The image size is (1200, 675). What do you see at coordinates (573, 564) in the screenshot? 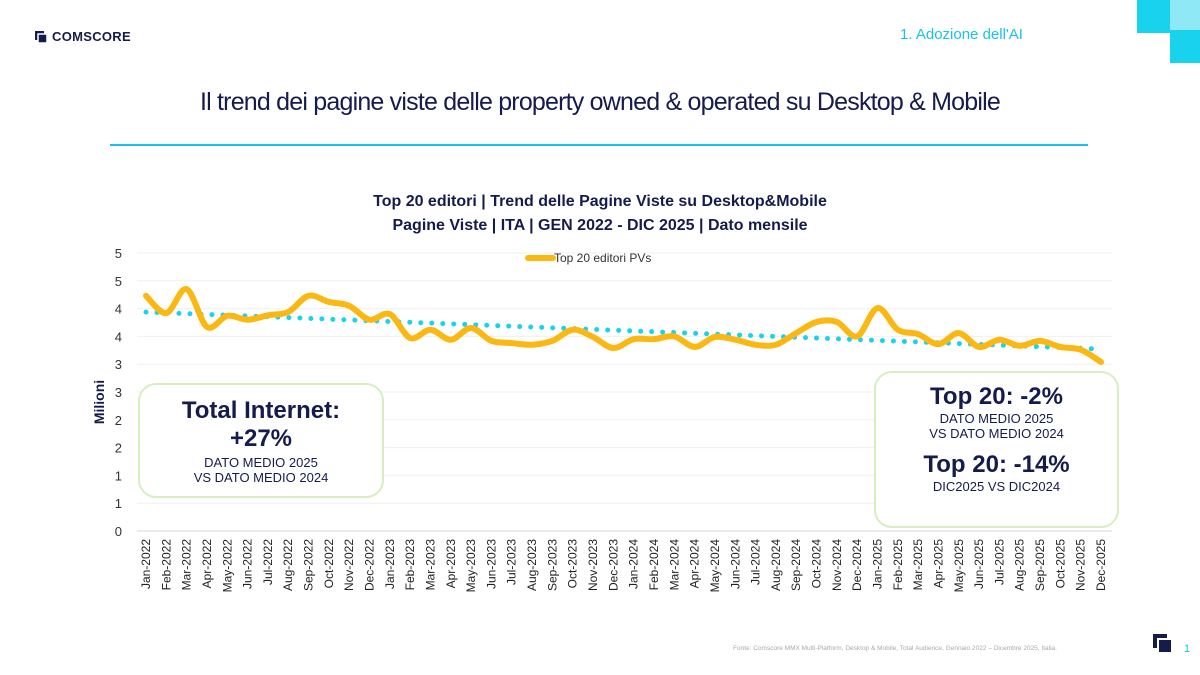
I see `x-tick-label: Oct-2023` at bounding box center [573, 564].